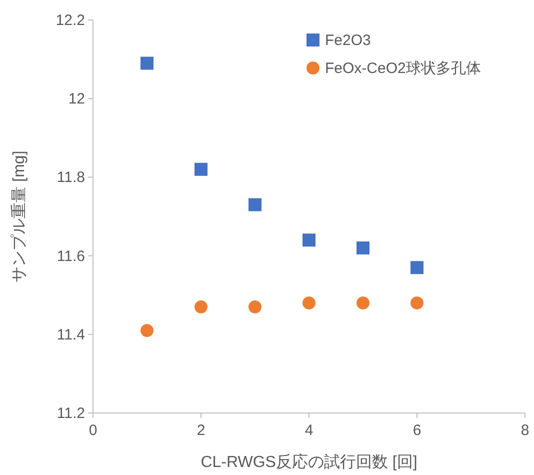  What do you see at coordinates (309, 462) in the screenshot?
I see `x-axis-title: CL-RWGS反応の試行回数 [回]` at bounding box center [309, 462].